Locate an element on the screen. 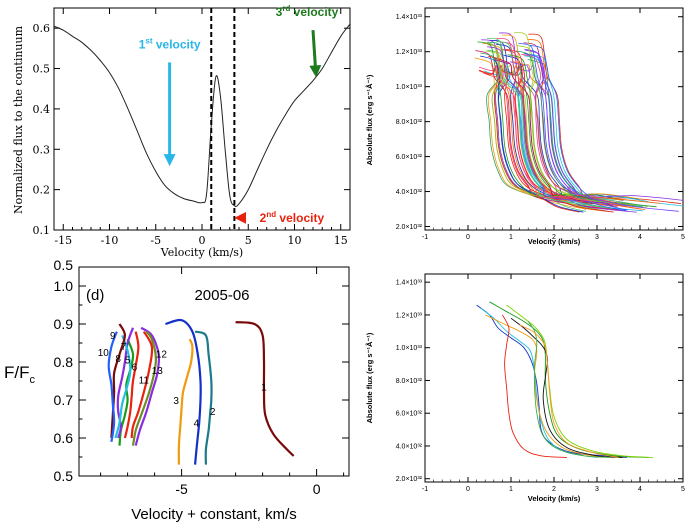  panel-d-series-label-5: 5 is located at coordinates (128, 361).